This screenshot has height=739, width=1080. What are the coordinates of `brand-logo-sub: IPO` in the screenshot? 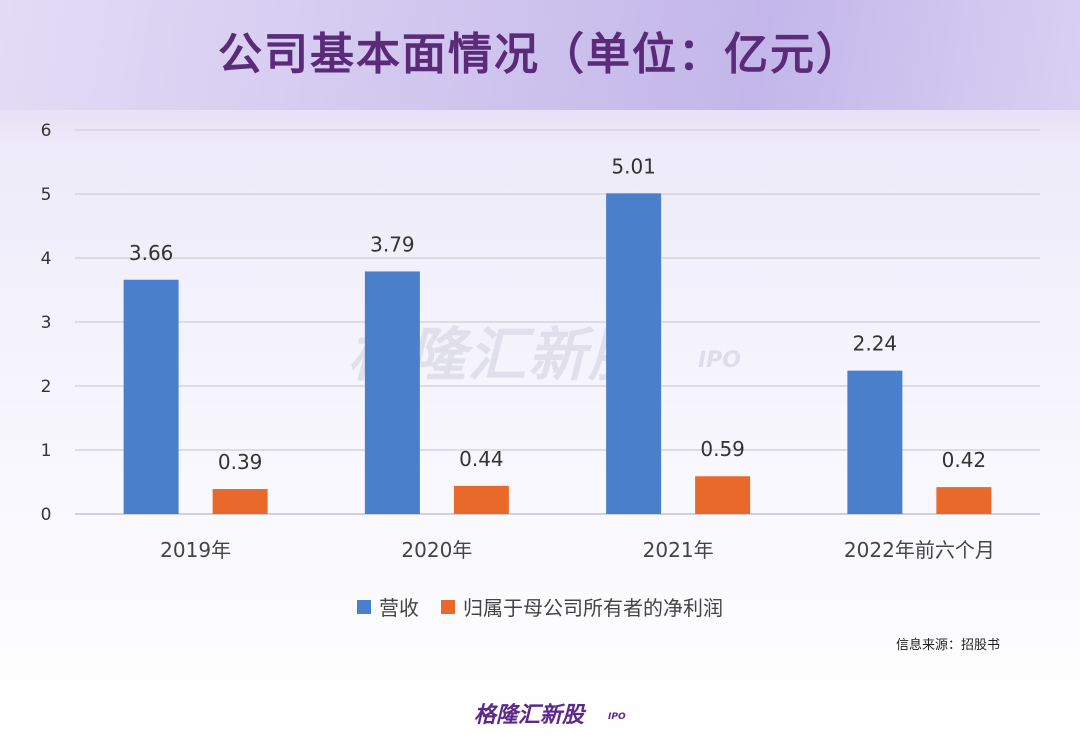 It's located at (617, 717).